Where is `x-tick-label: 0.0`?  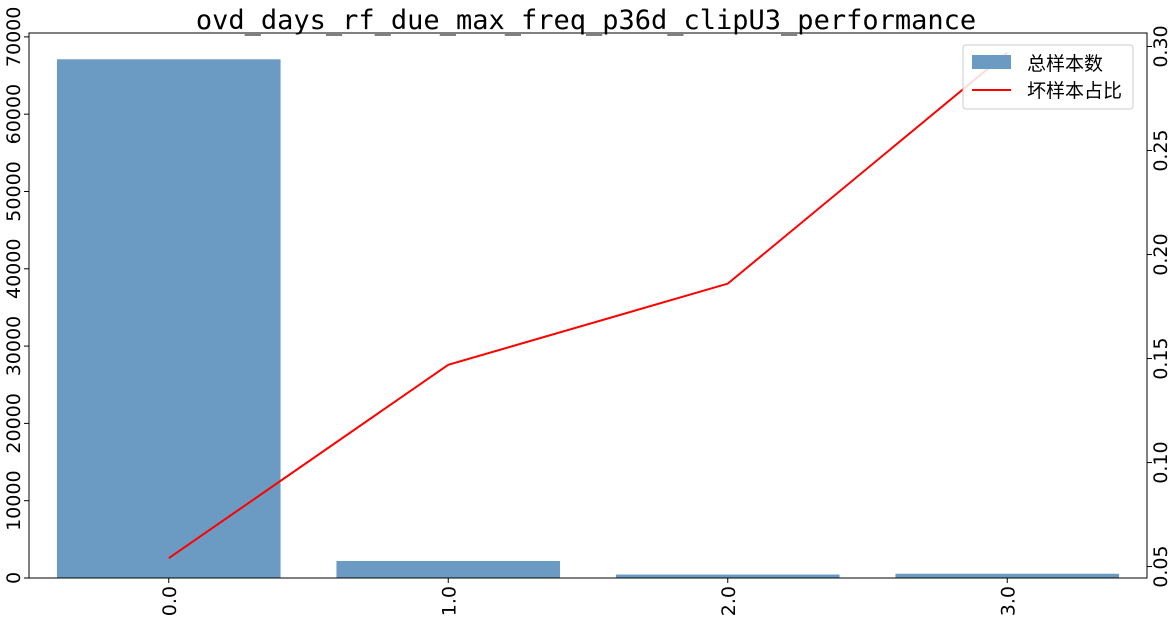
x-tick-label: 0.0 is located at coordinates (170, 601).